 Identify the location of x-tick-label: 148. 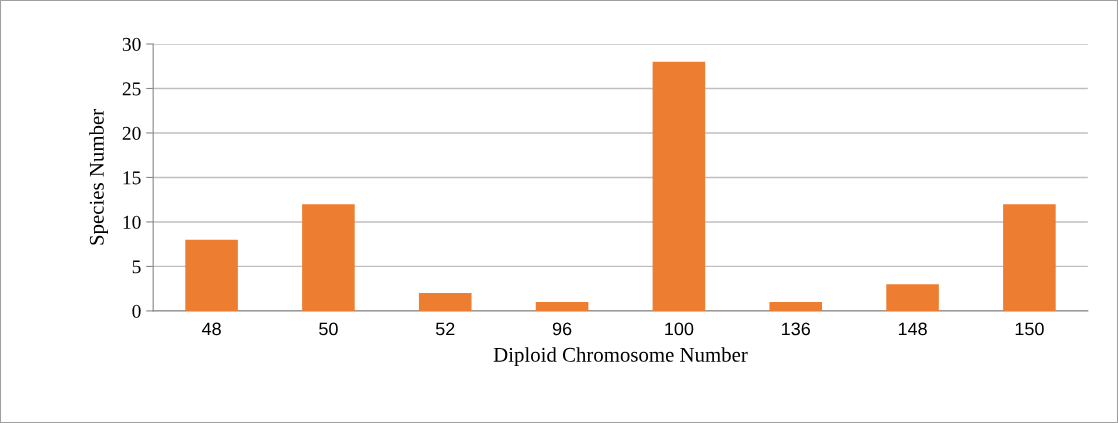
(912, 329).